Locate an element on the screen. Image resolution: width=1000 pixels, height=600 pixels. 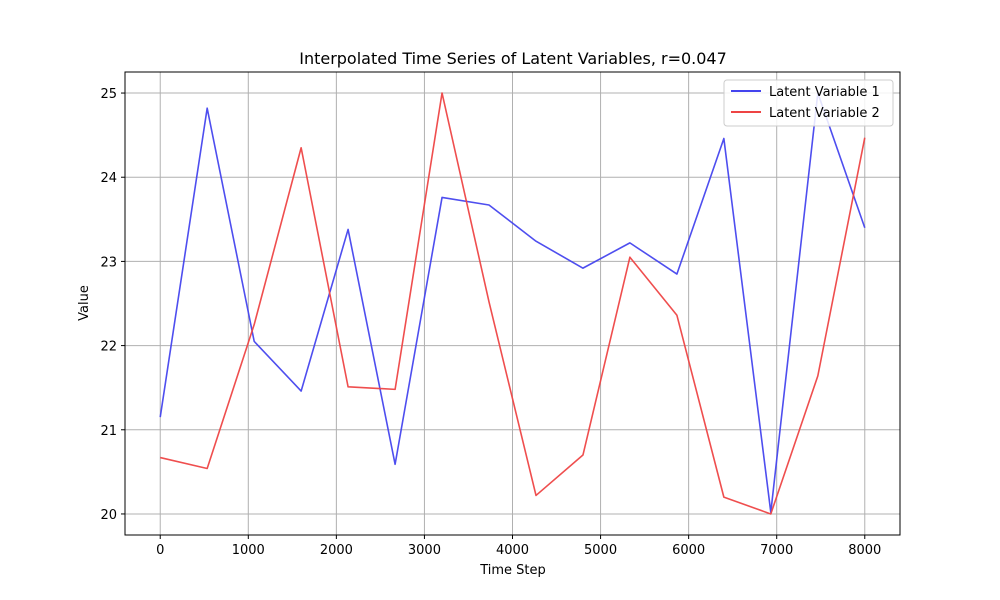
y-tick-label-1: 21 is located at coordinates (108, 431).